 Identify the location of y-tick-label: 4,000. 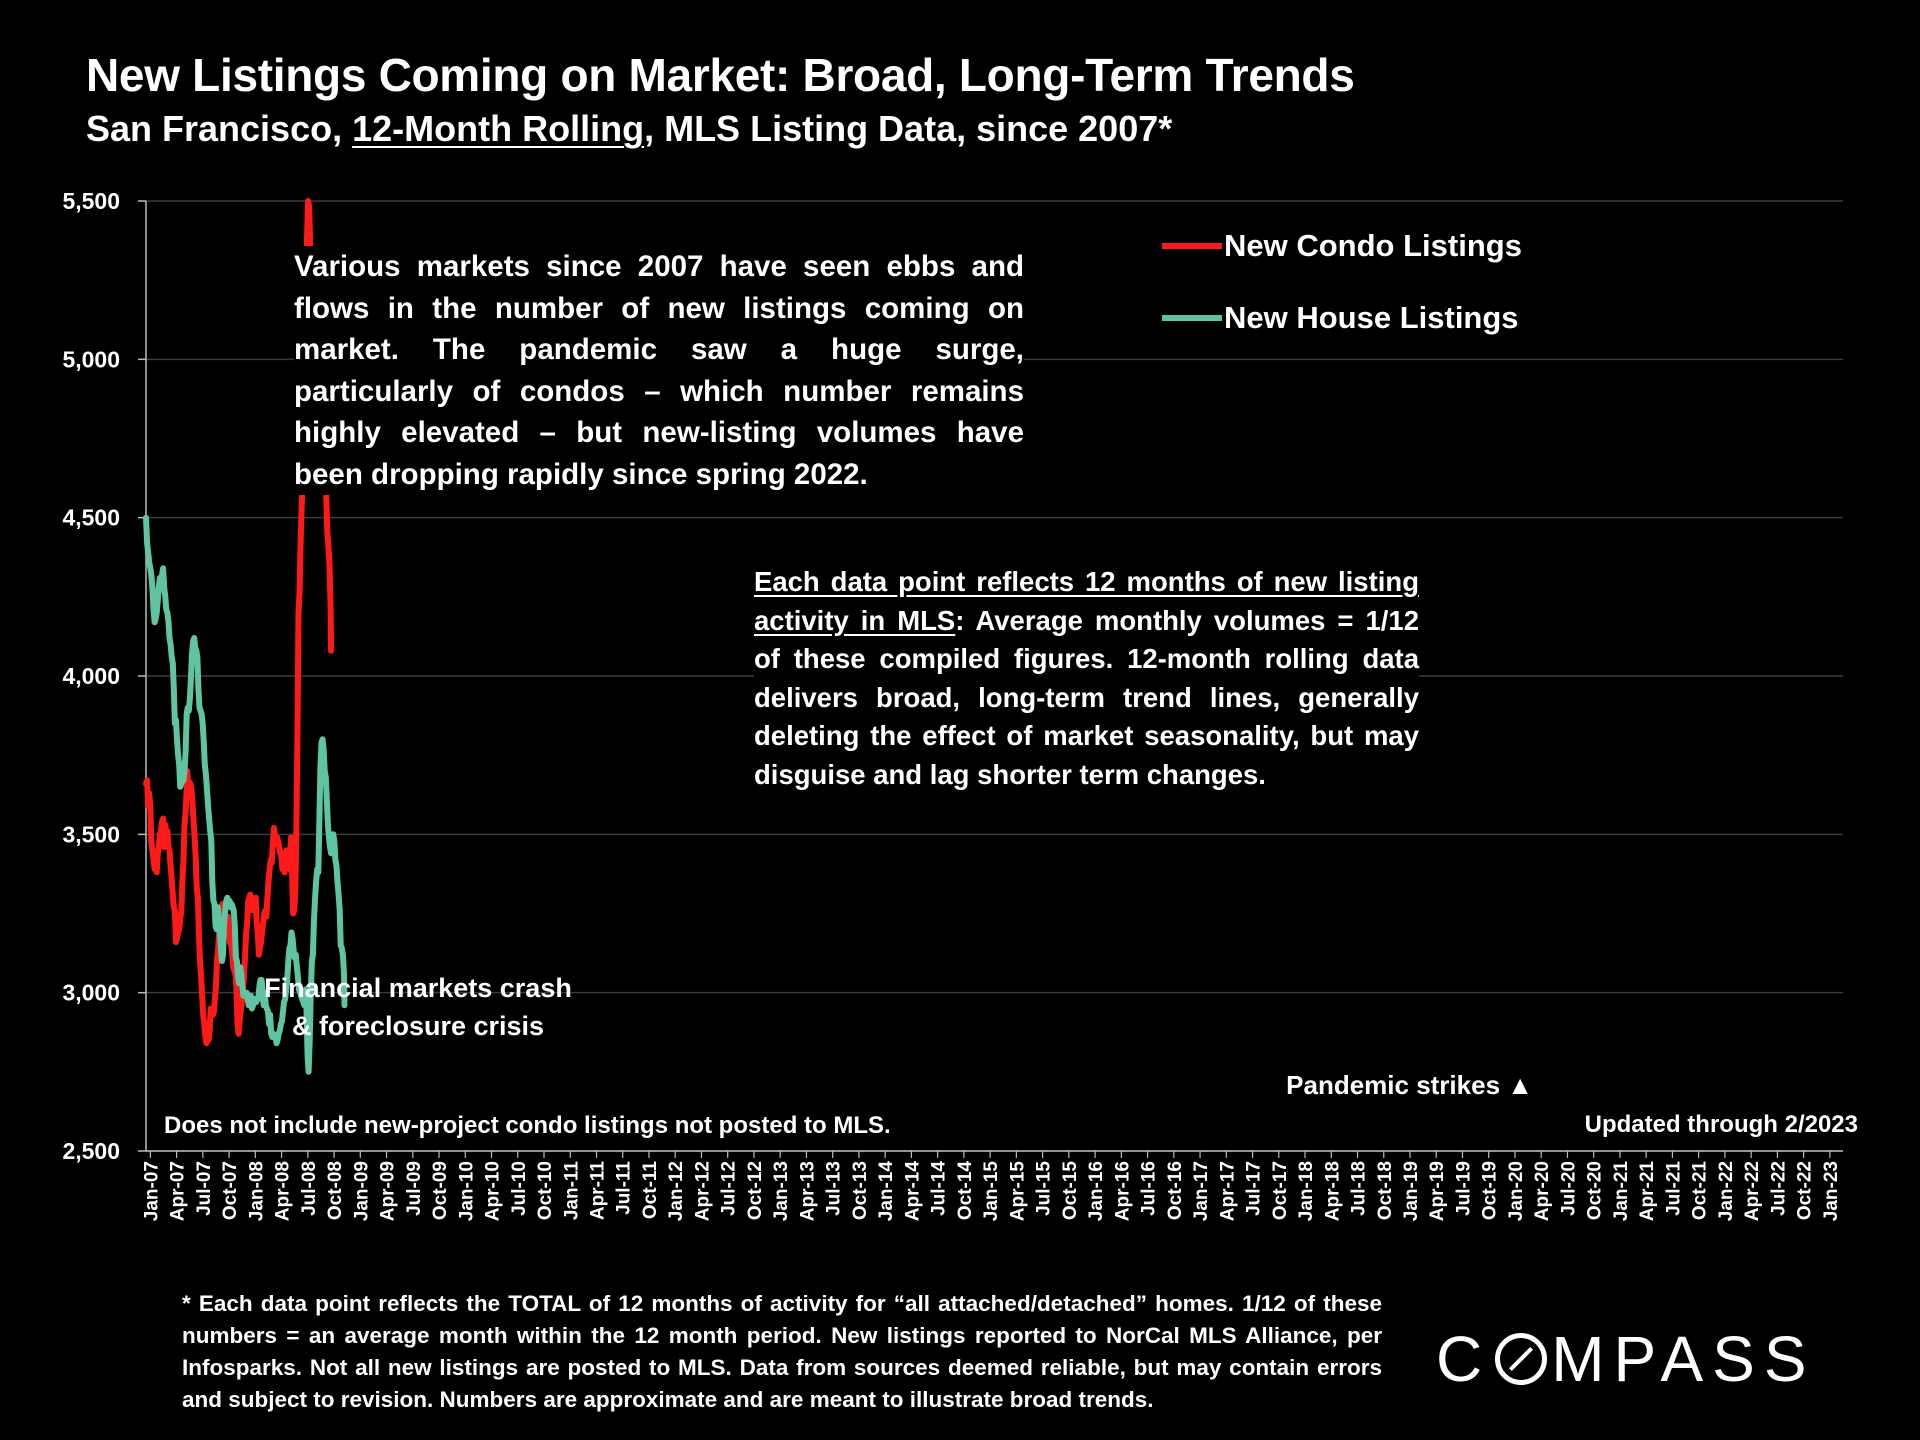
(91, 676).